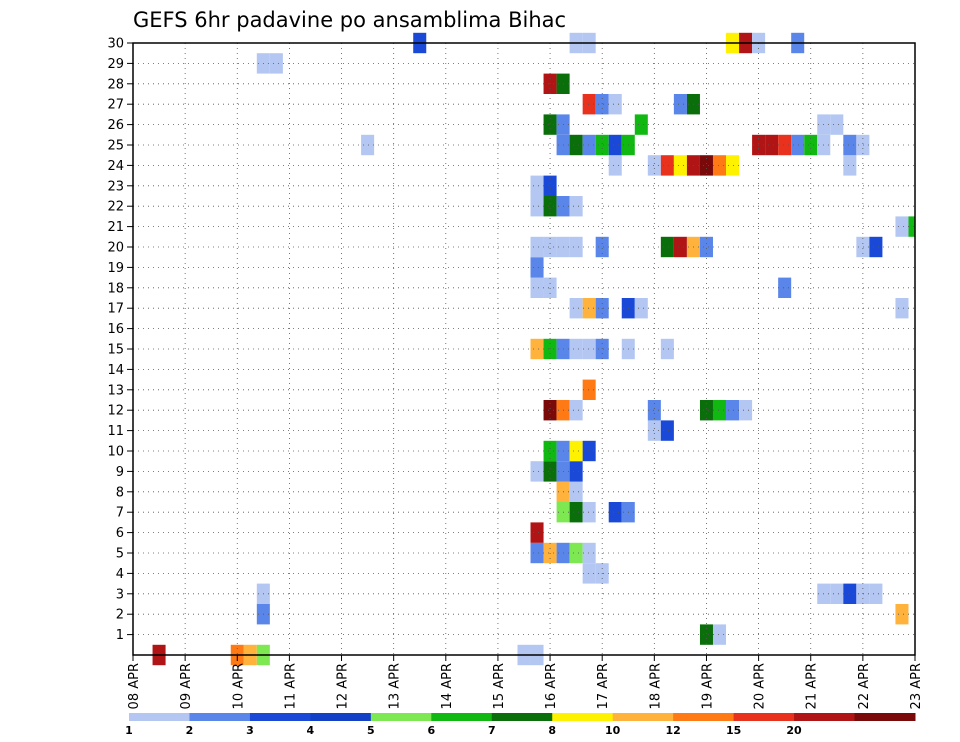 The height and width of the screenshot is (742, 960). I want to click on y-tick-label: 2, so click(120, 615).